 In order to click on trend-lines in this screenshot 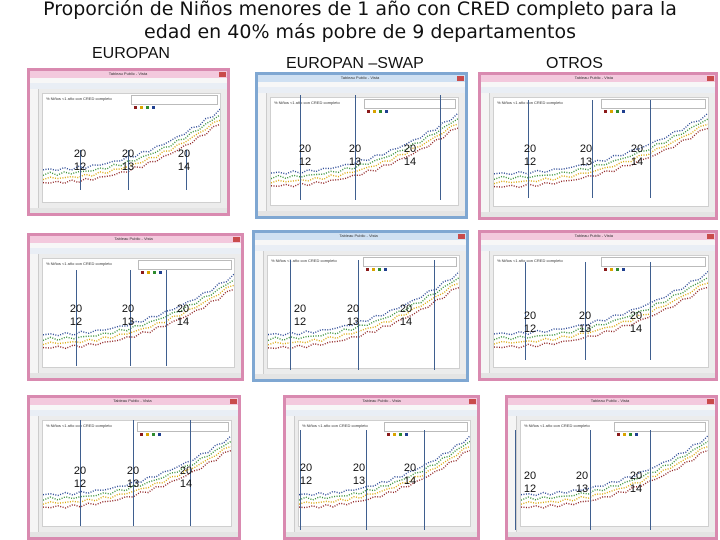, I will do `click(384, 473)`.